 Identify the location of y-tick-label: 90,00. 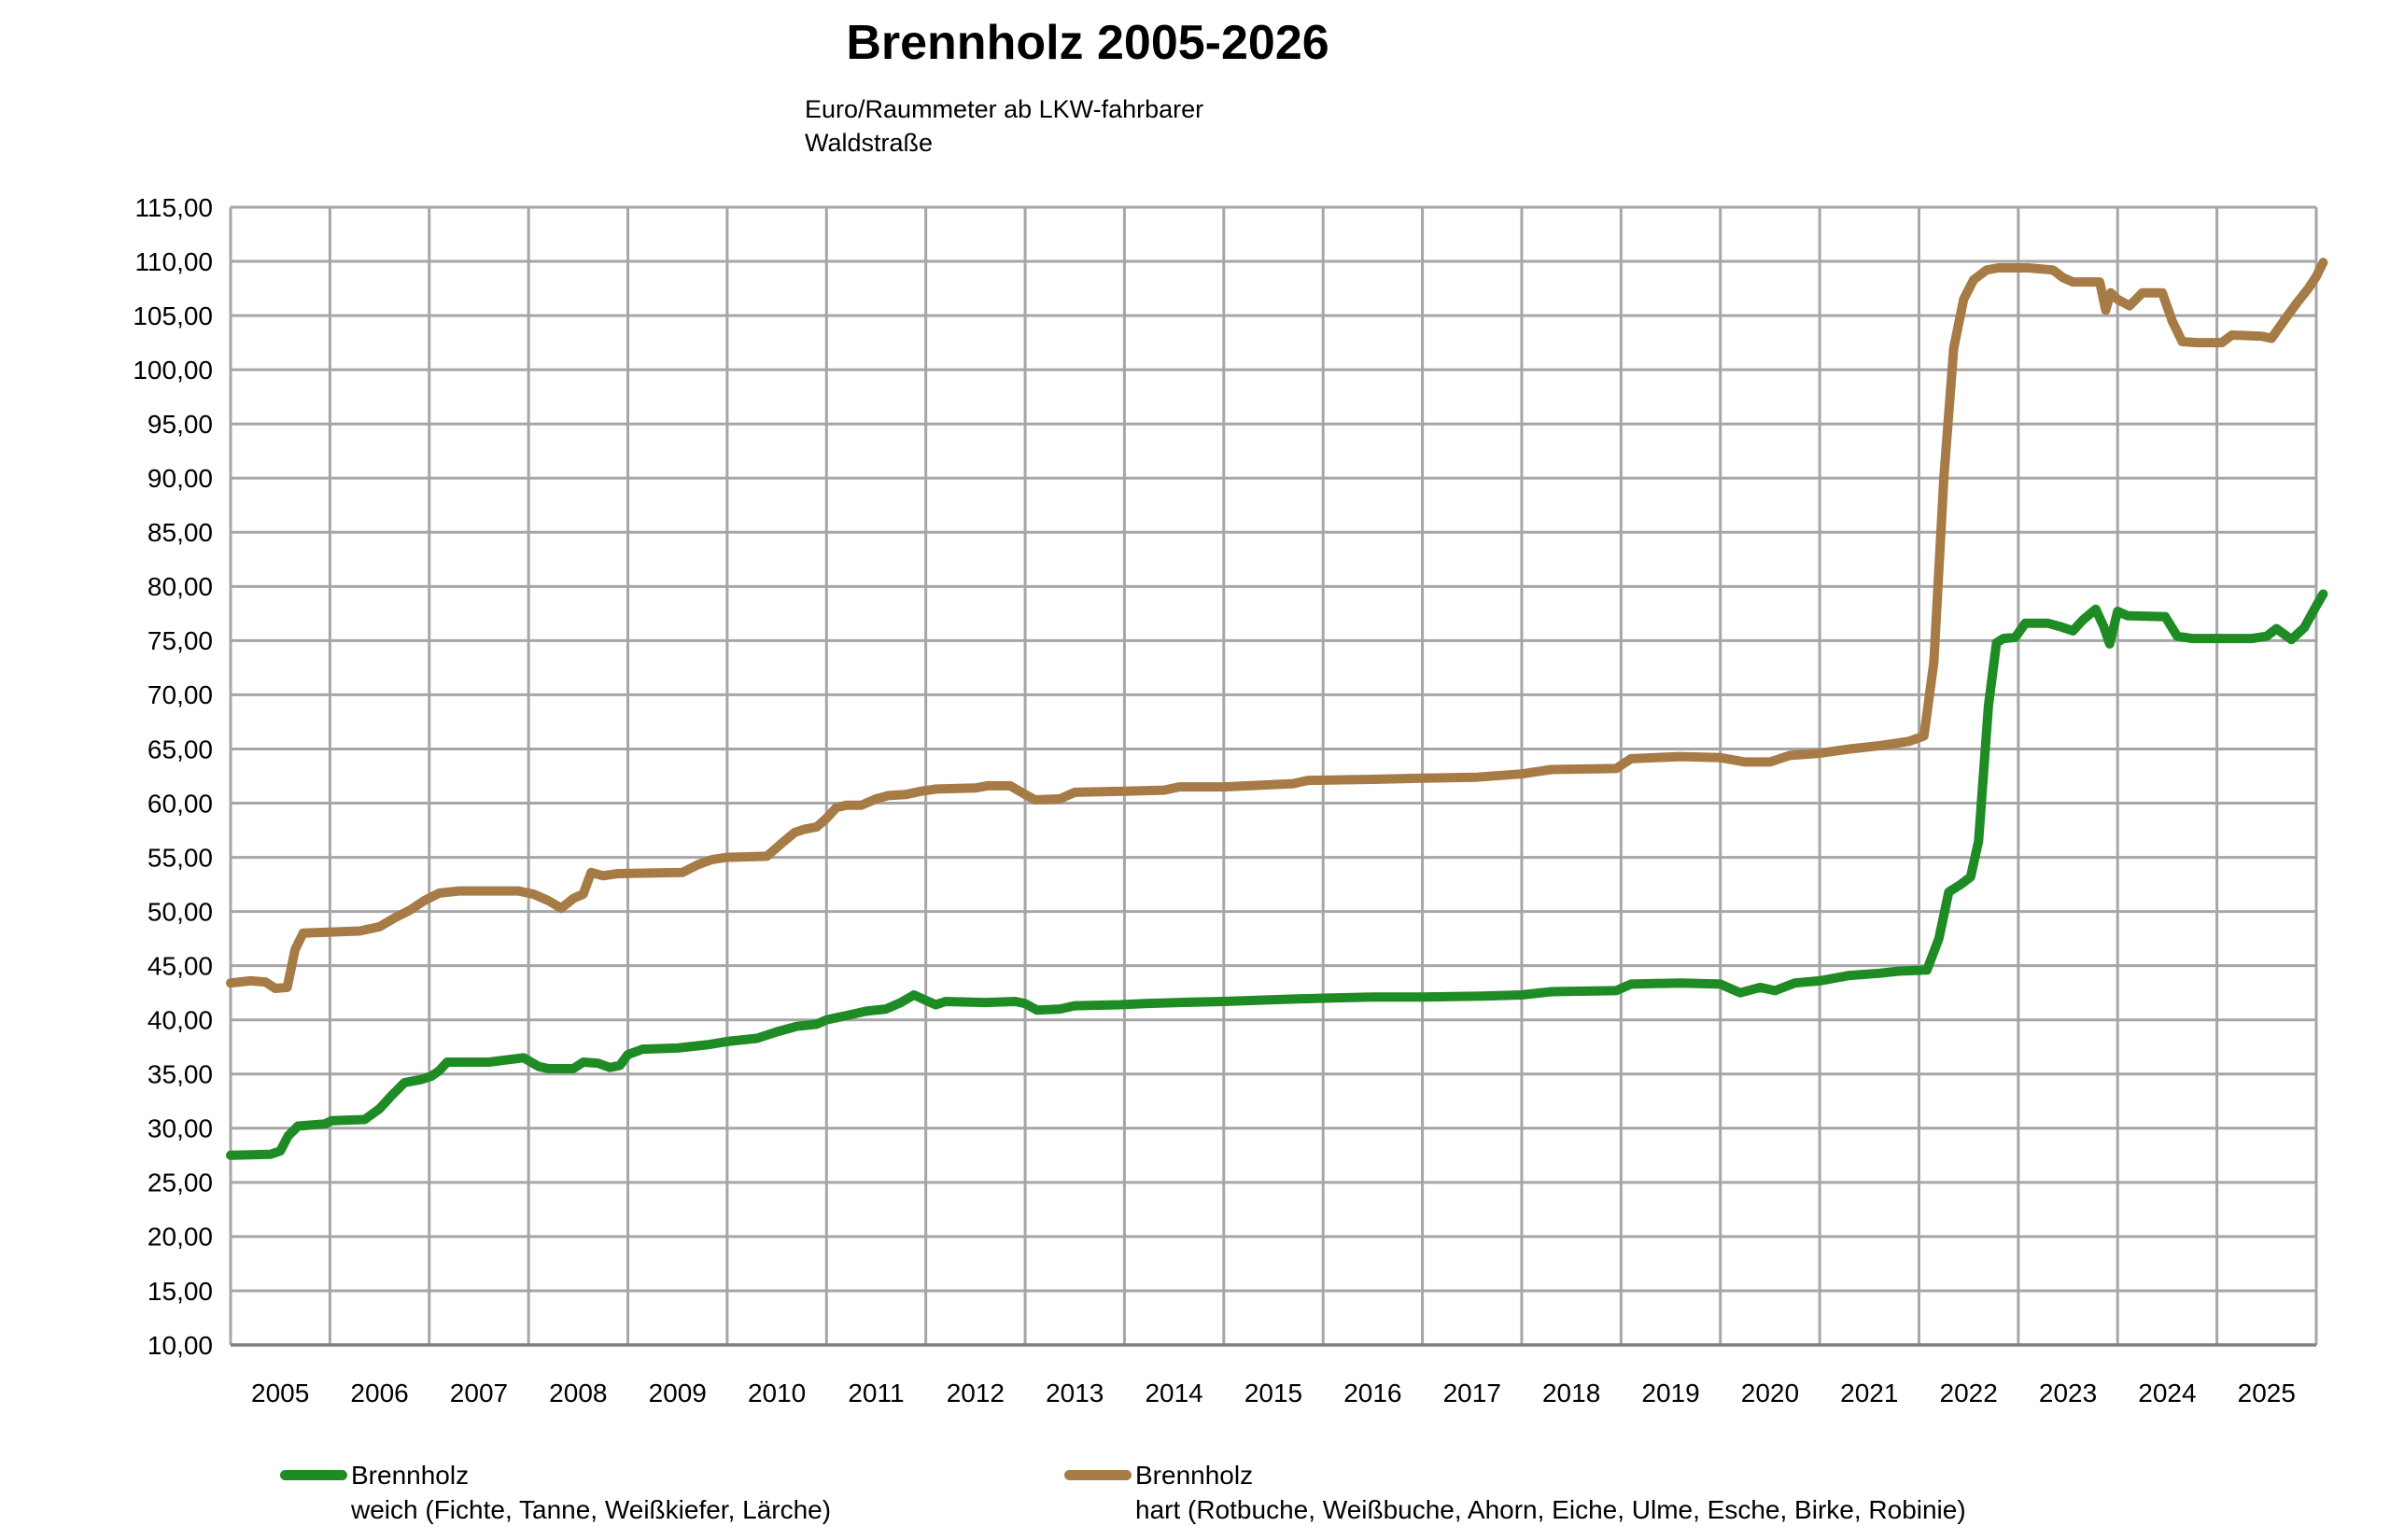
(180, 478).